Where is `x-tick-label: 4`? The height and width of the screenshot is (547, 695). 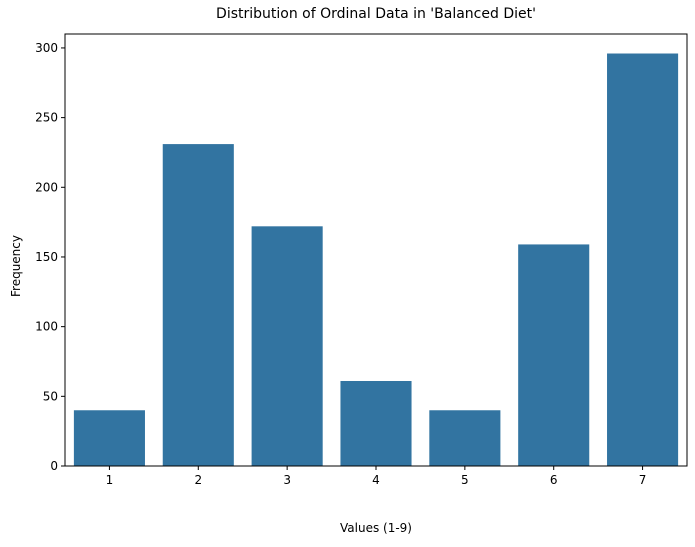
x-tick-label: 4 is located at coordinates (376, 480).